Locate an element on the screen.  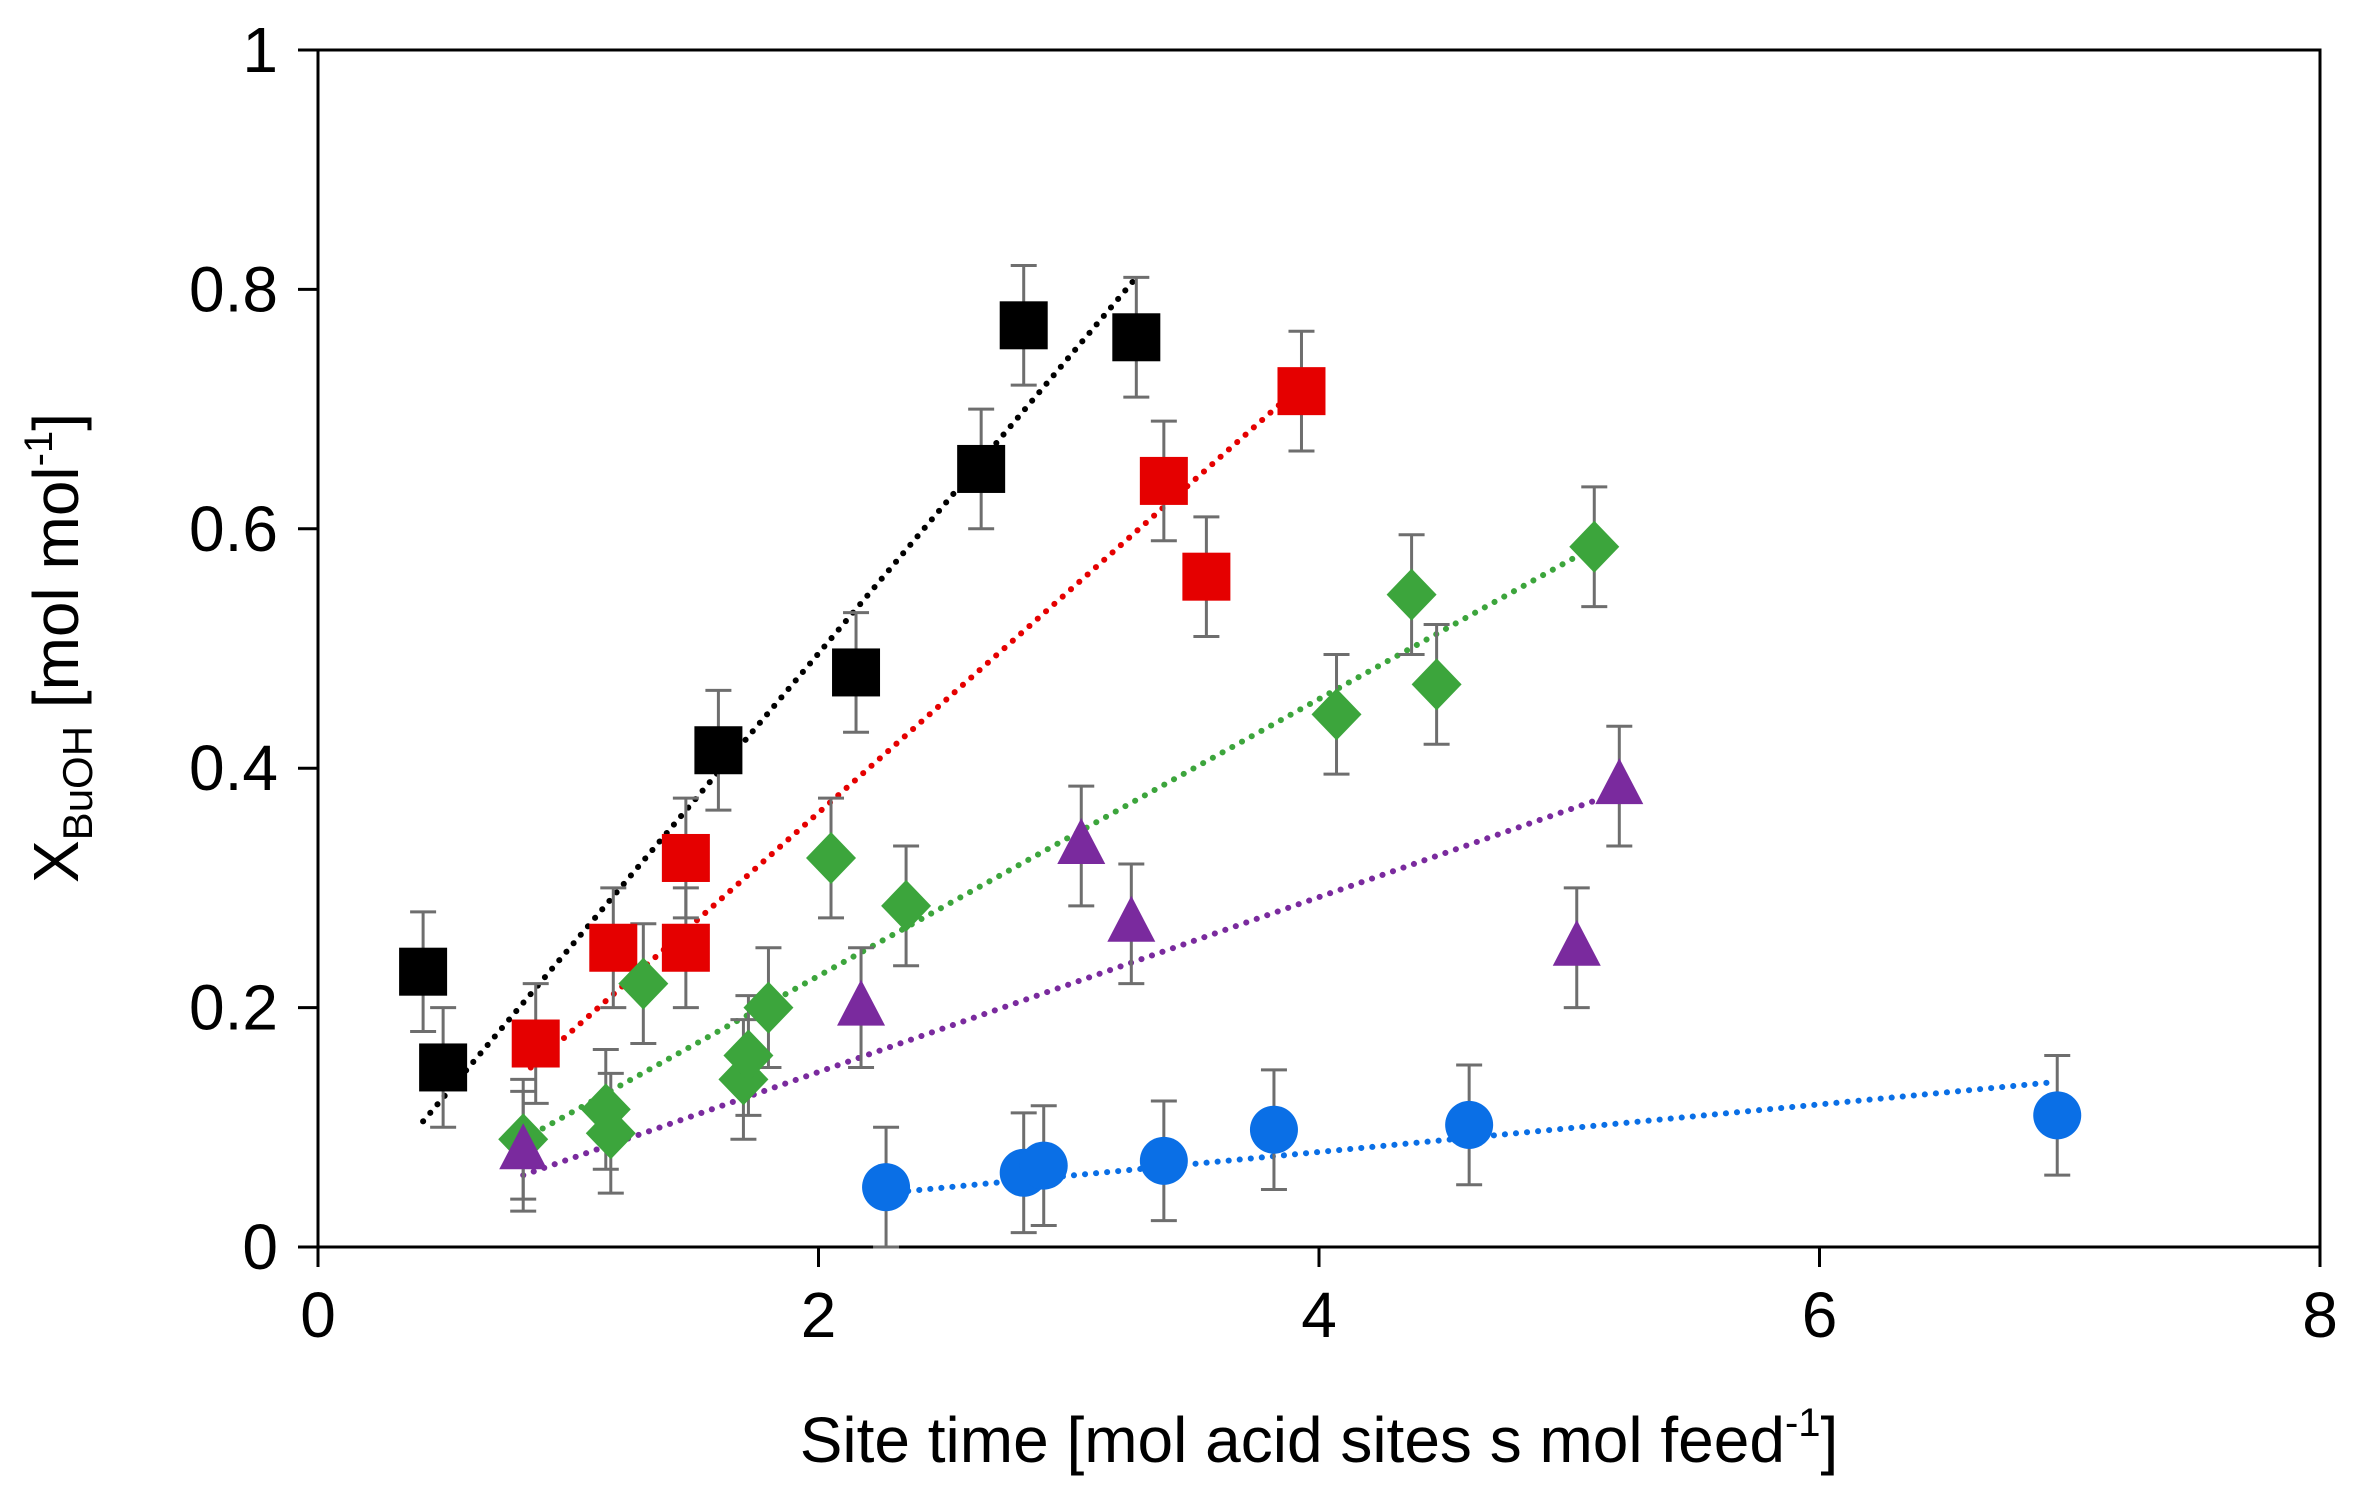
y-tick-label: 1 is located at coordinates (260, 50).